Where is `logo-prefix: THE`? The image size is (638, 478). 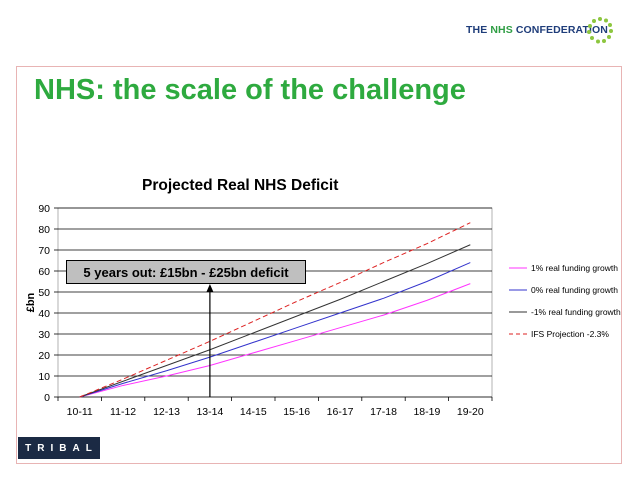
logo-prefix: THE is located at coordinates (478, 30).